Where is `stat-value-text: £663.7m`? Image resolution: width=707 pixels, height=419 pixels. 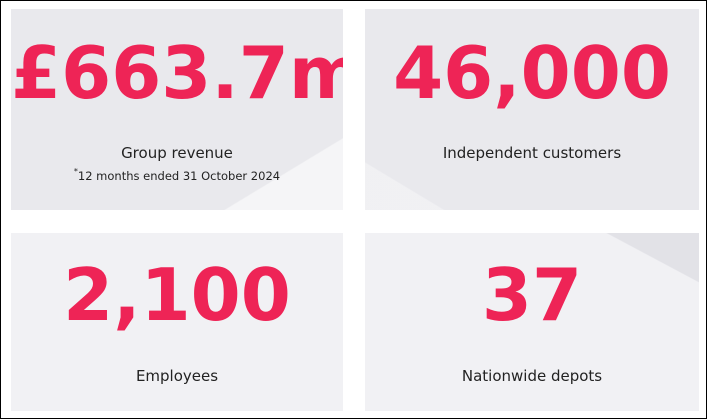 stat-value-text: £663.7m is located at coordinates (177, 73).